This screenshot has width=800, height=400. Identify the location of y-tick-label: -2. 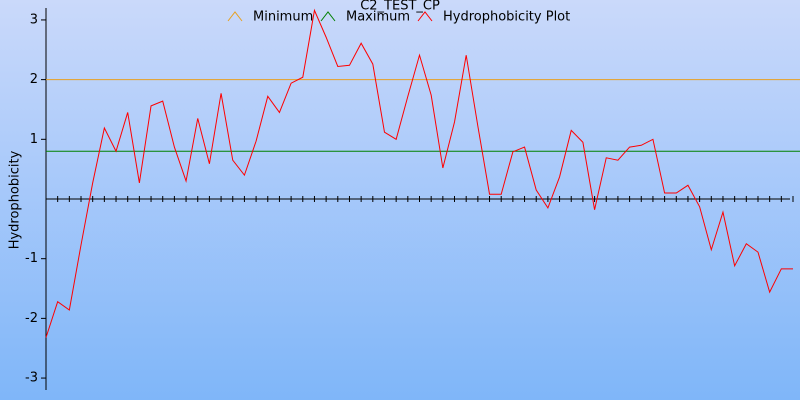
(31, 318).